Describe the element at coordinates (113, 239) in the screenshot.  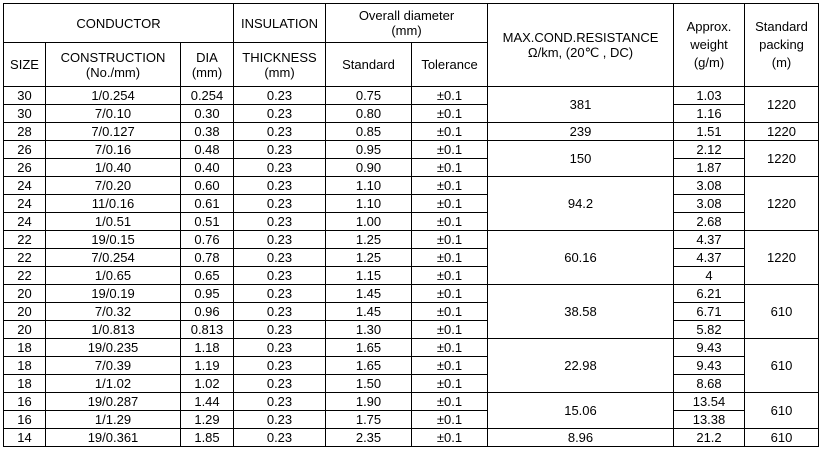
I see `construction-cell: 19/0.15` at that location.